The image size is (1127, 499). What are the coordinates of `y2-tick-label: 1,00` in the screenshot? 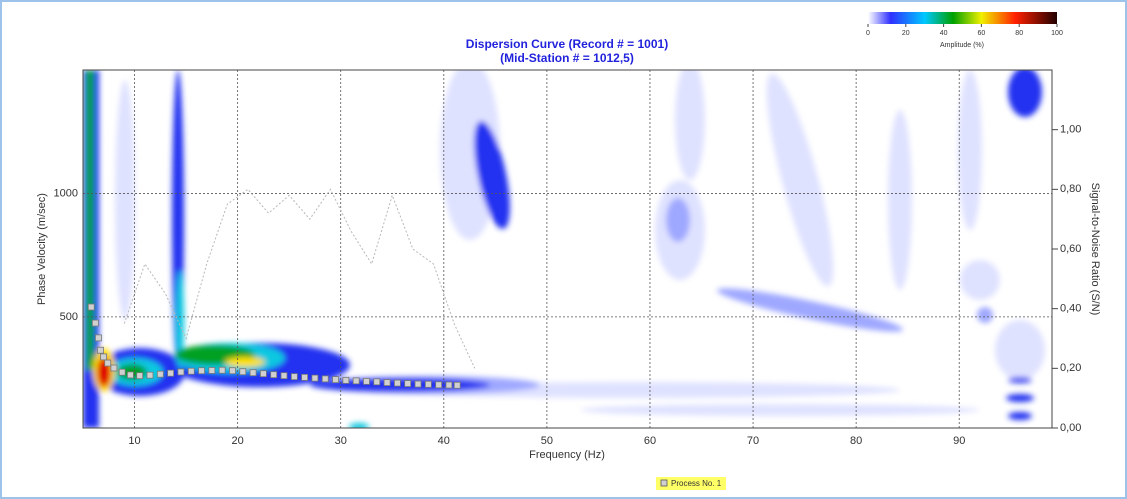 It's located at (1070, 130).